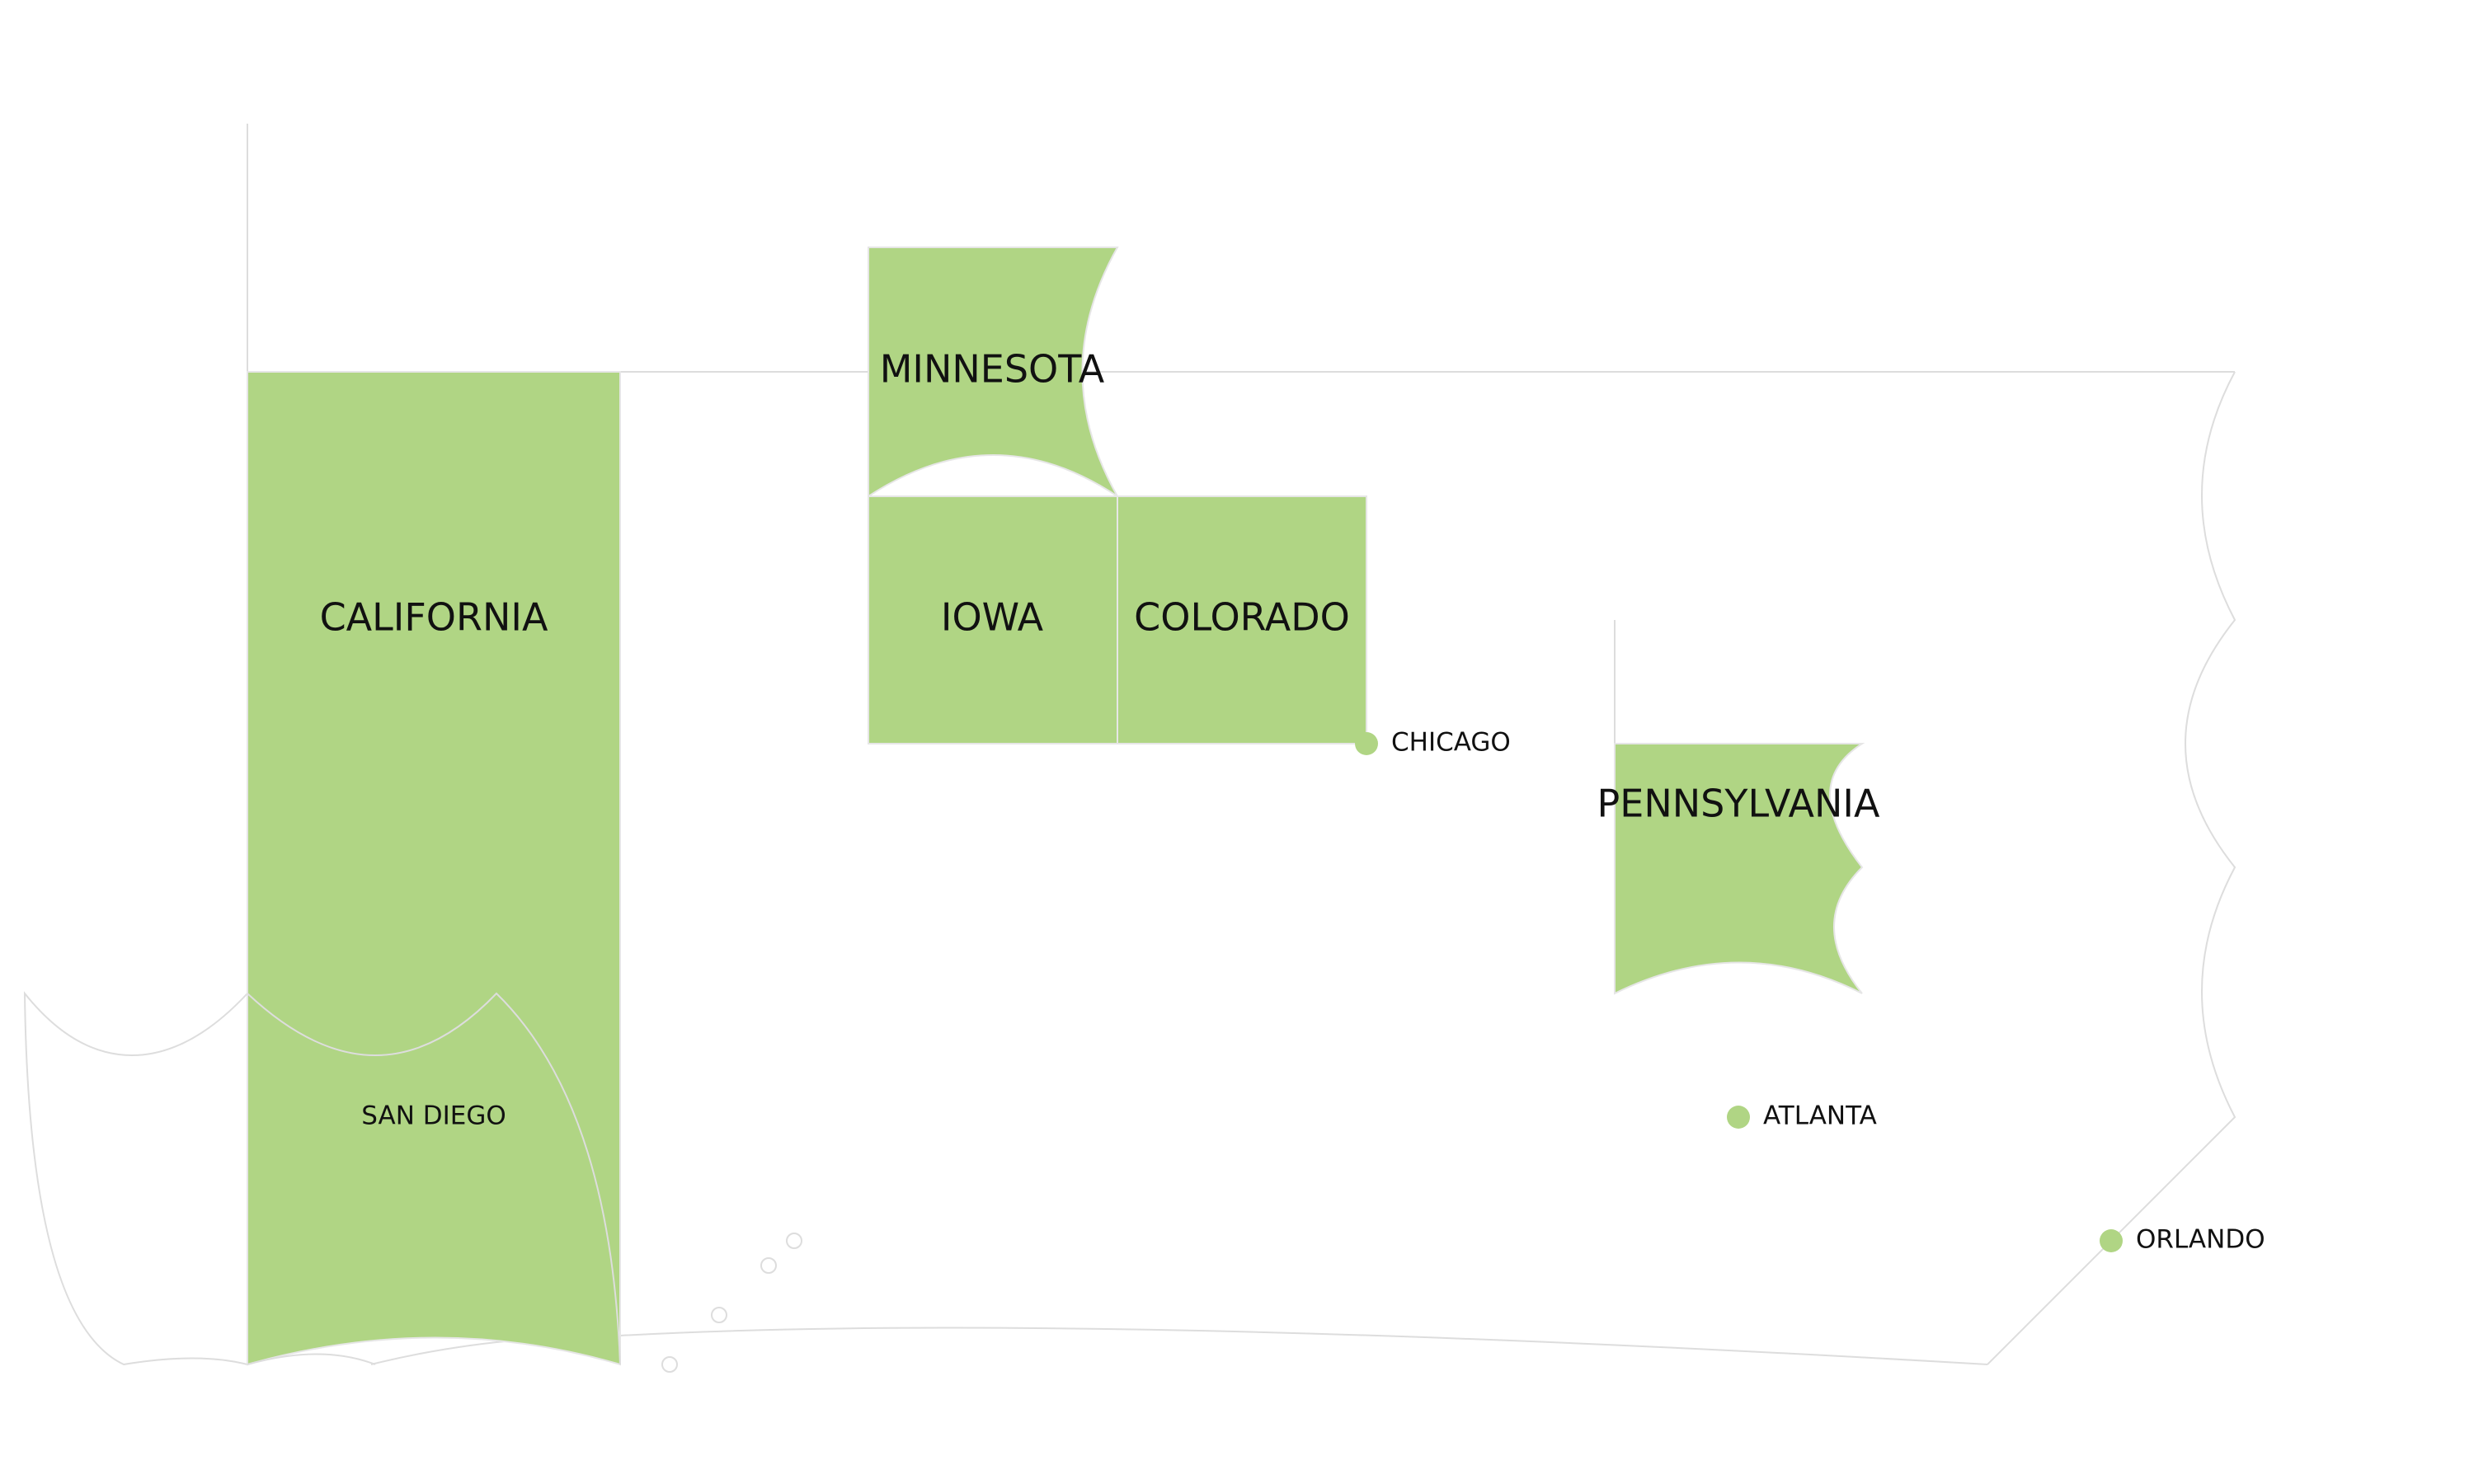  What do you see at coordinates (731, 1303) in the screenshot?
I see `gulf-islands` at bounding box center [731, 1303].